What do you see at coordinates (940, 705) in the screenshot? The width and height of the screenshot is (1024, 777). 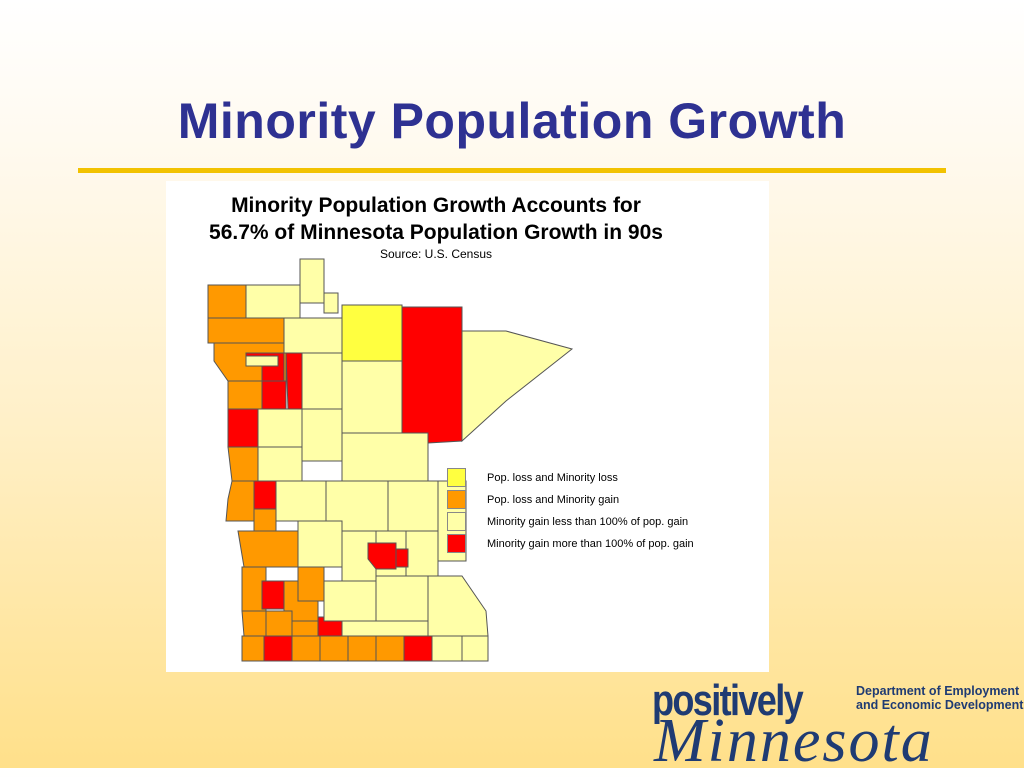 I see `logo-department-line2: and Economic Development` at bounding box center [940, 705].